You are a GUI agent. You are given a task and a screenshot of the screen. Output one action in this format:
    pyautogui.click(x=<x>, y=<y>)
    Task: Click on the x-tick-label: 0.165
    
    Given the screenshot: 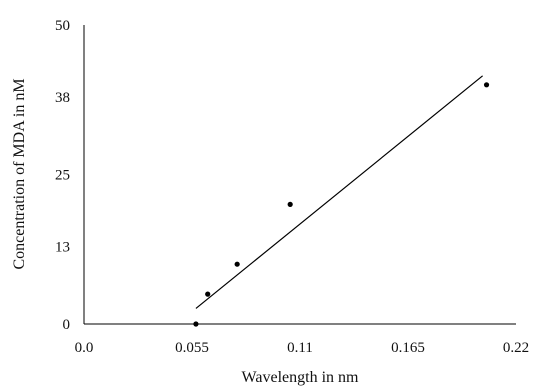 What is the action you would take?
    pyautogui.click(x=408, y=348)
    